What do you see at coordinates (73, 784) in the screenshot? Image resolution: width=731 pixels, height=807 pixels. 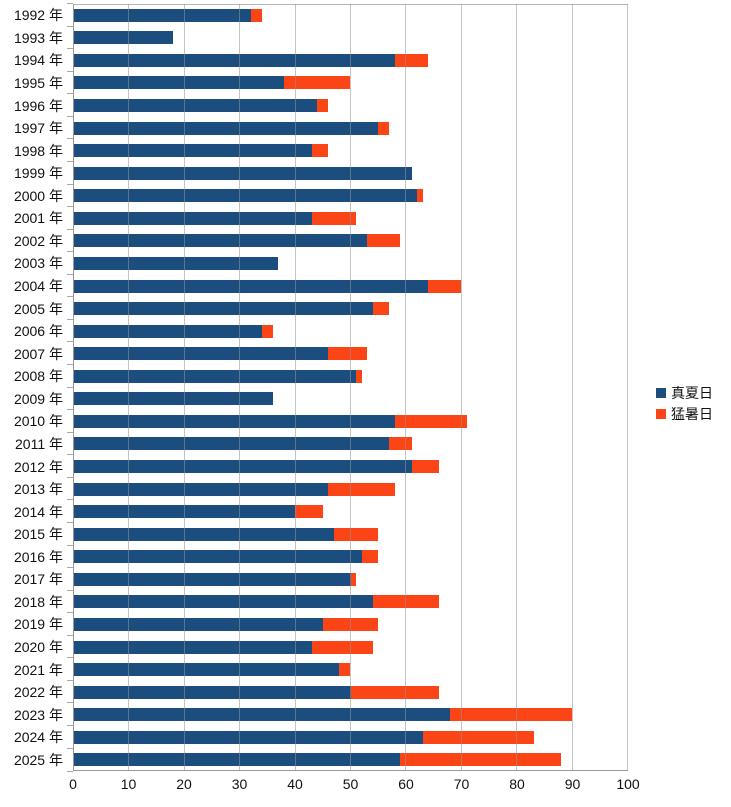 I see `x-axis-tick-label: 0` at bounding box center [73, 784].